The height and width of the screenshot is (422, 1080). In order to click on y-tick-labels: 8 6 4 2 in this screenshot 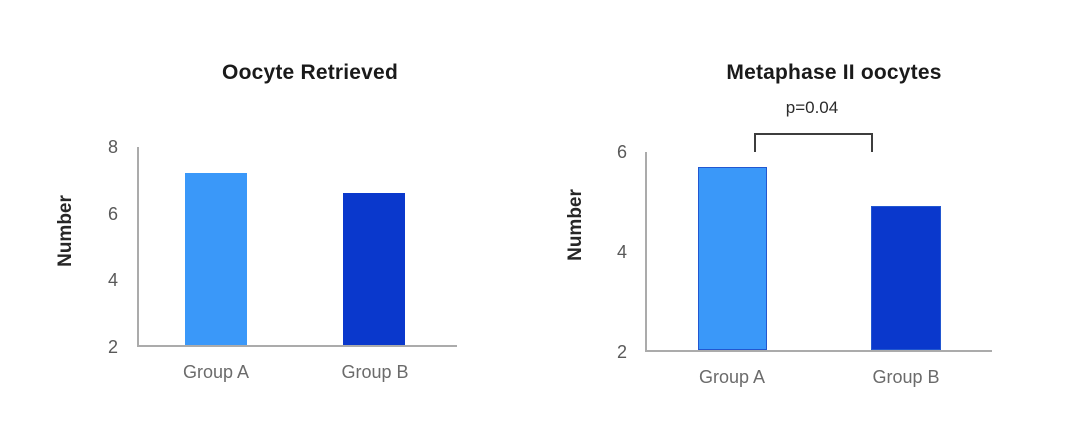, I will do `click(99, 247)`.